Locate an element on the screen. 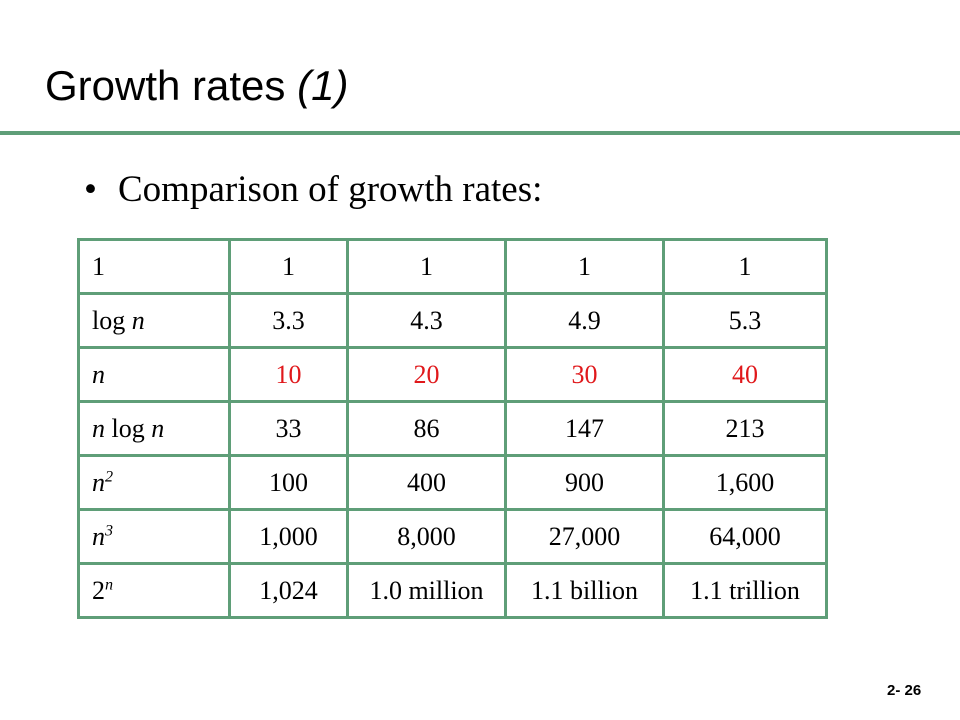 The width and height of the screenshot is (960, 720). row-label: n log n is located at coordinates (154, 428).